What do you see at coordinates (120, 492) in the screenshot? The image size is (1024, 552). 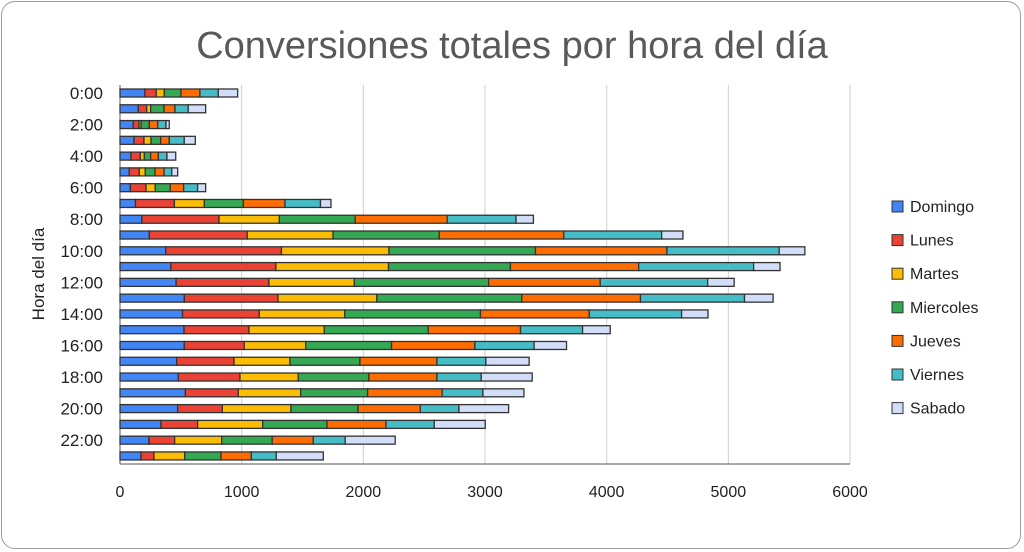 I see `x-tick-label: 0` at bounding box center [120, 492].